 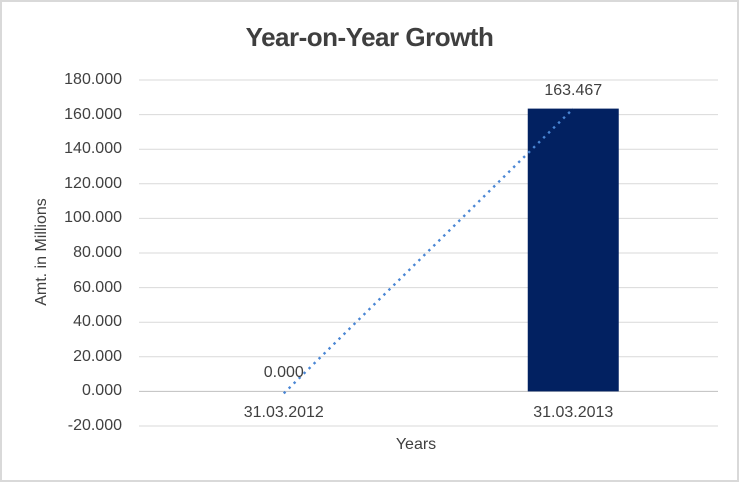 What do you see at coordinates (93, 114) in the screenshot?
I see `y-tick-label: 160.000` at bounding box center [93, 114].